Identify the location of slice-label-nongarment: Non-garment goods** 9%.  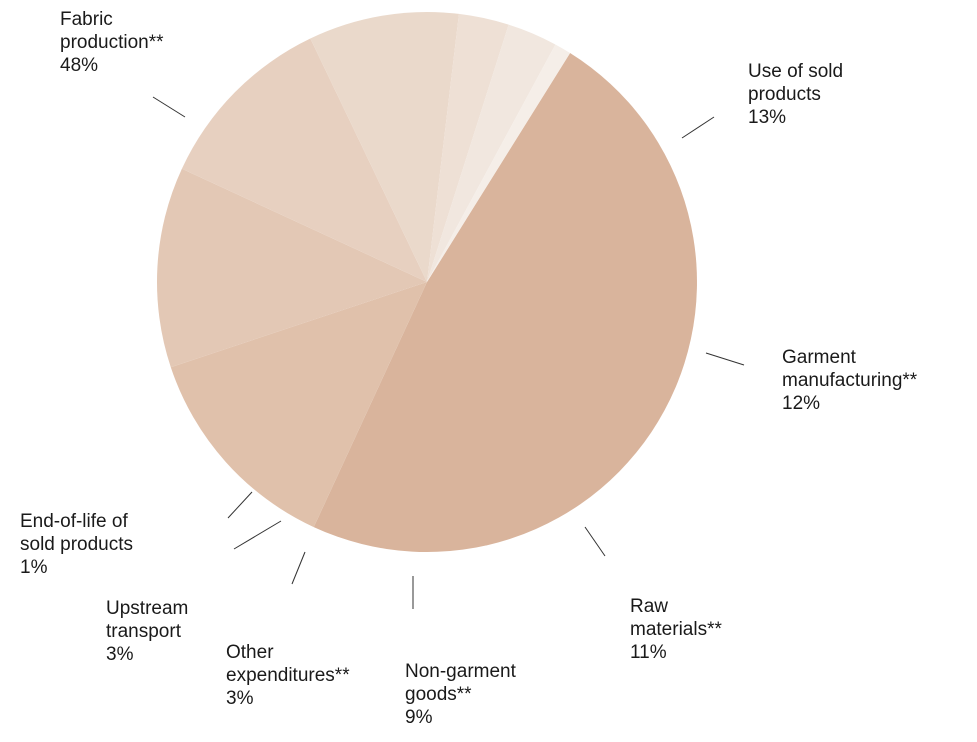
(460, 694).